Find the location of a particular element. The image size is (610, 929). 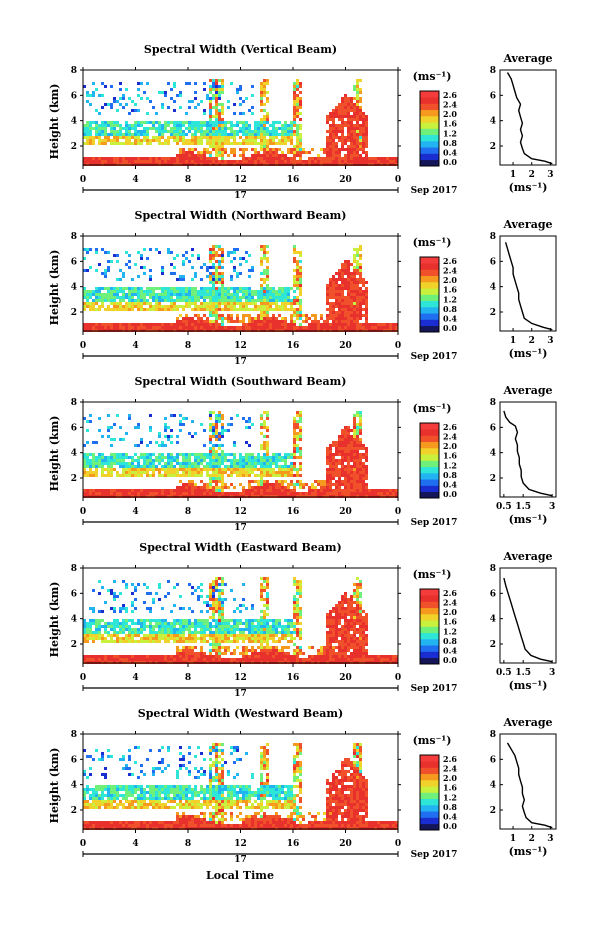

avg-y-tick-label: 2 is located at coordinates (493, 147).